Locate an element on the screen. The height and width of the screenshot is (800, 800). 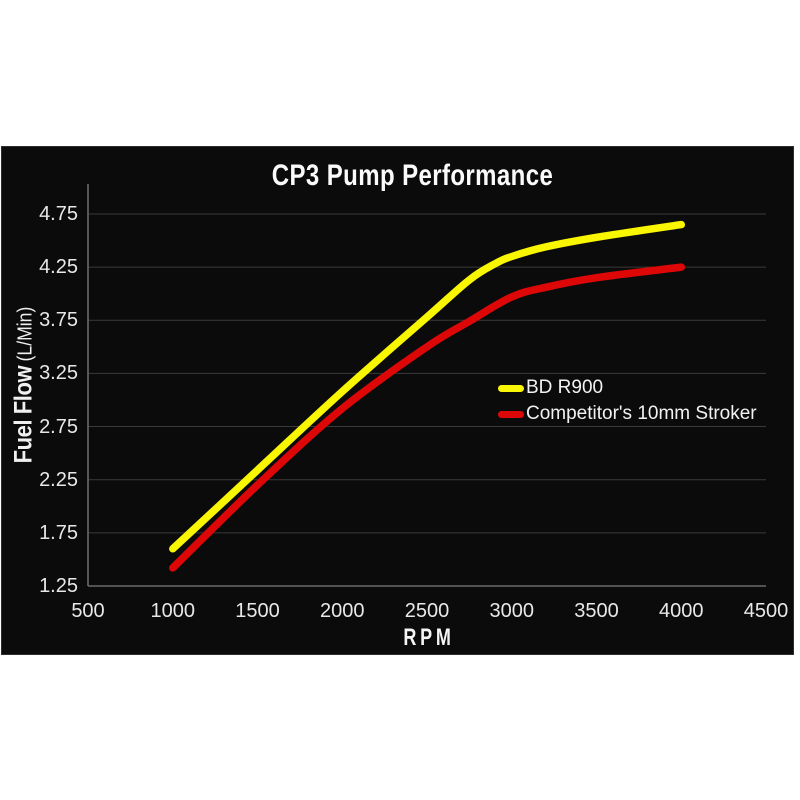
legend: BD R900 Competitor's 10mm Stroker is located at coordinates (627, 401).